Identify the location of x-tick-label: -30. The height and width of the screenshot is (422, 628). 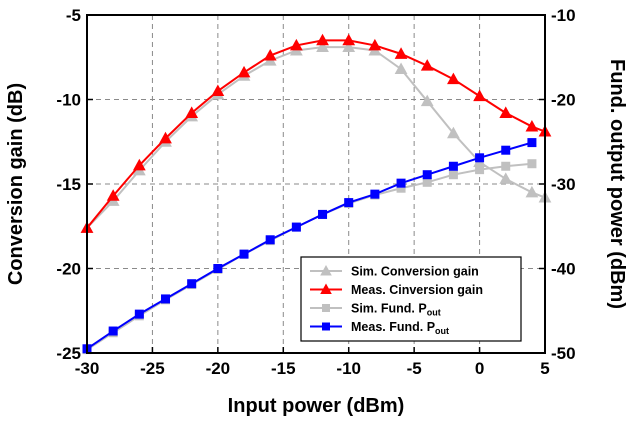
(87, 368).